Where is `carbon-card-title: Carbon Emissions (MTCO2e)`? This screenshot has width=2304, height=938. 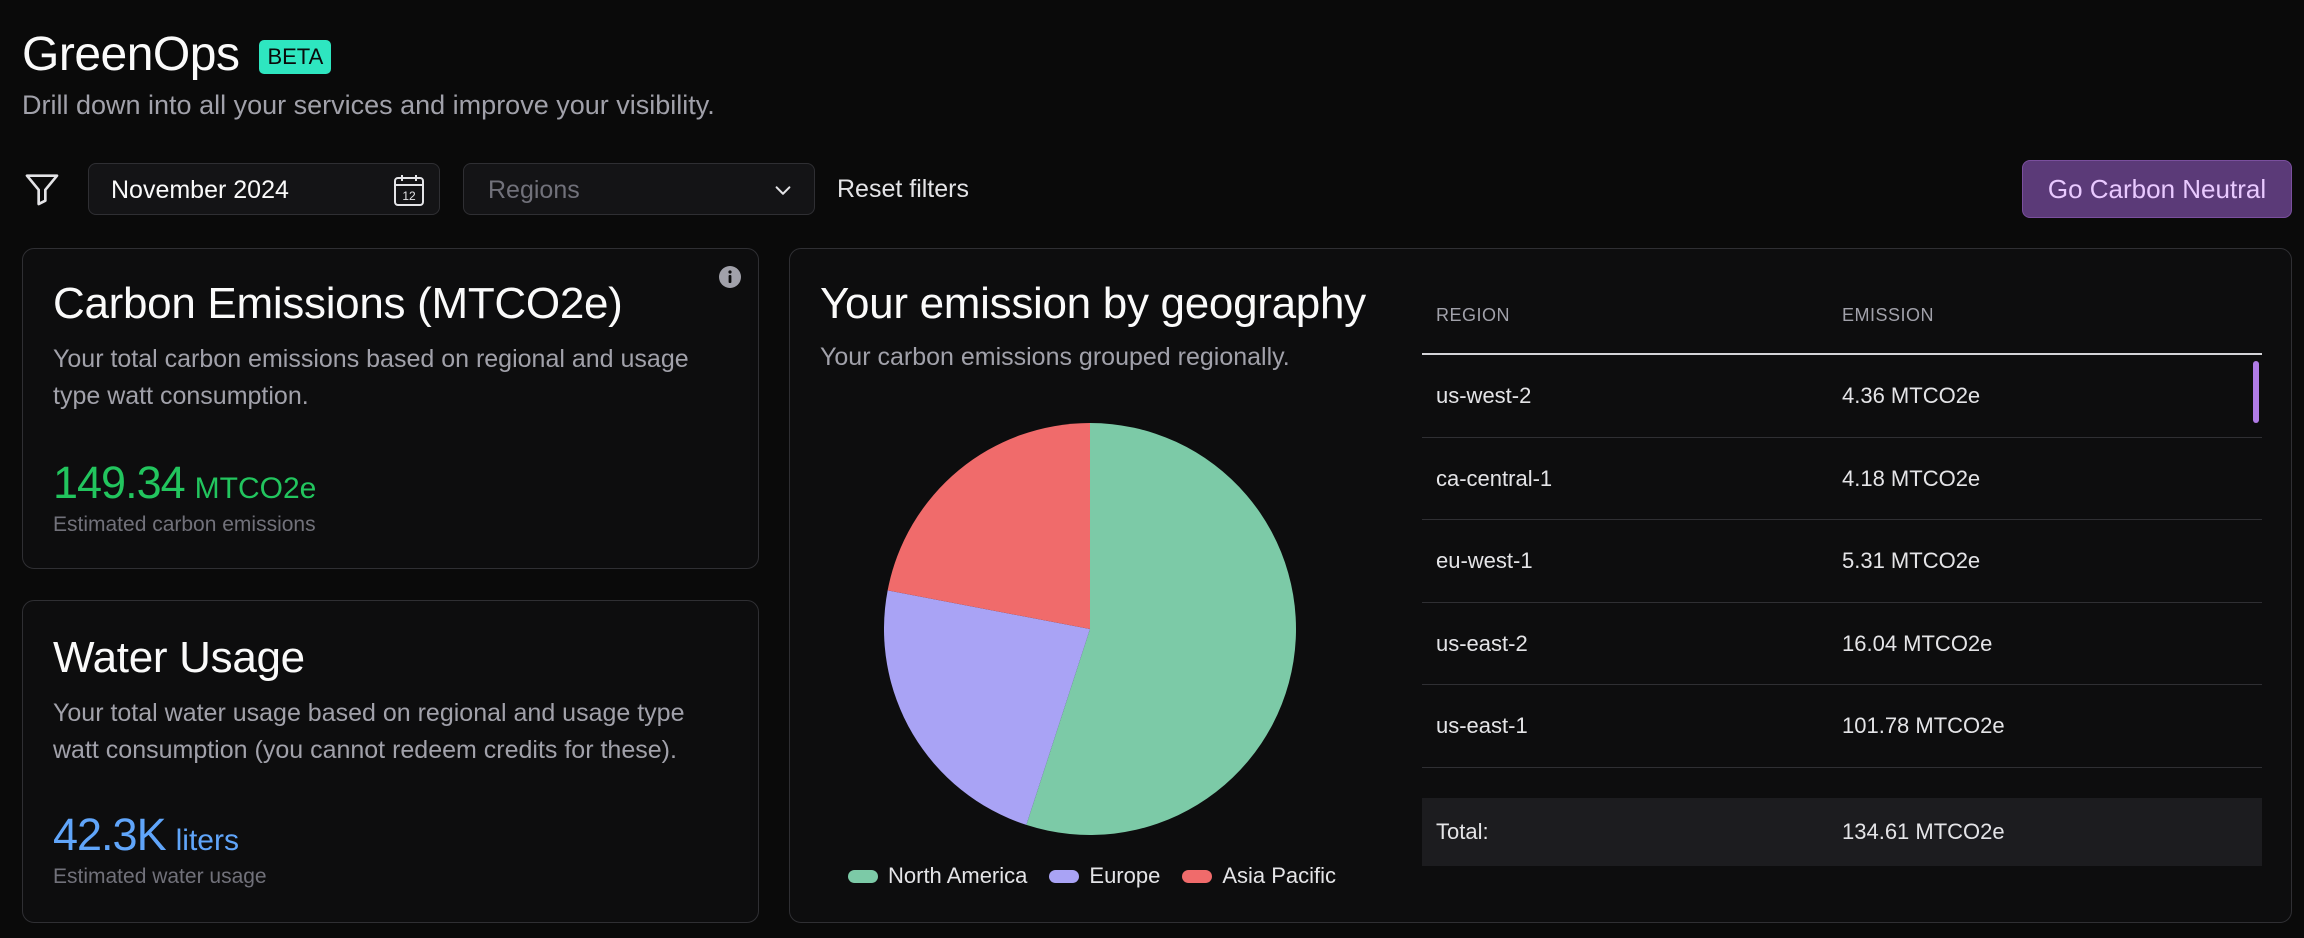
carbon-card-title: Carbon Emissions (MTCO2e) is located at coordinates (338, 303).